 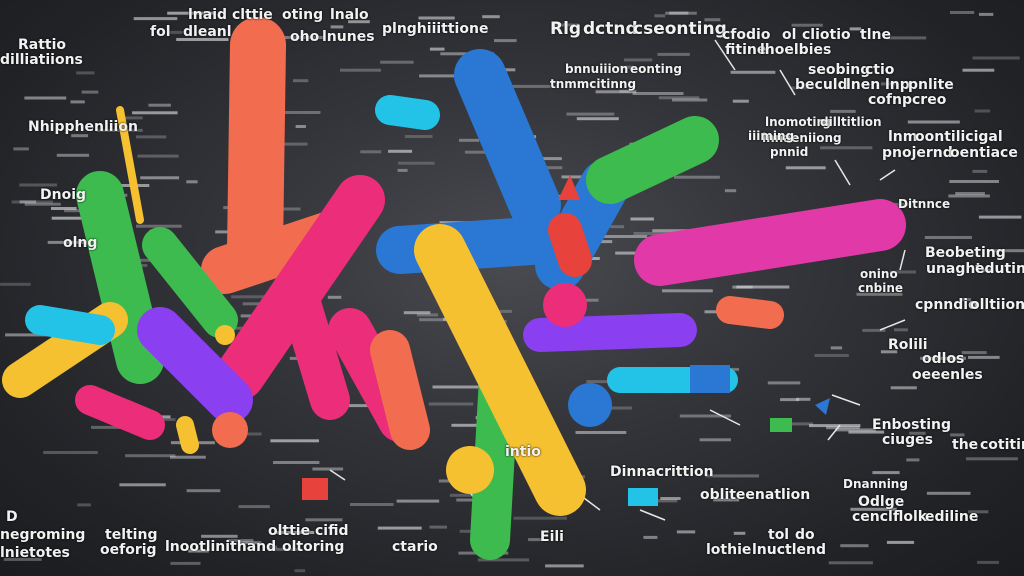 What do you see at coordinates (35, 553) in the screenshot?
I see `word-label: lnietotes` at bounding box center [35, 553].